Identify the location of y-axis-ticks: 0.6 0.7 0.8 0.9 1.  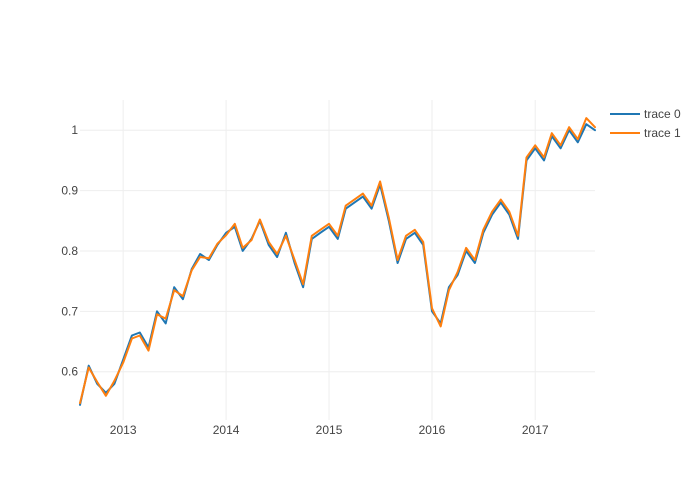
(69, 251).